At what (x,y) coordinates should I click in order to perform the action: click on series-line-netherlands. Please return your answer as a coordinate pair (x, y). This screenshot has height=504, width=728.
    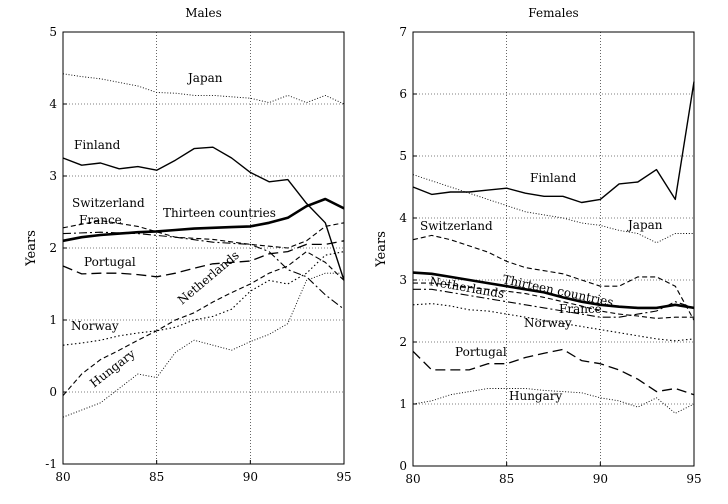
    Looking at the image, I should click on (203, 323).